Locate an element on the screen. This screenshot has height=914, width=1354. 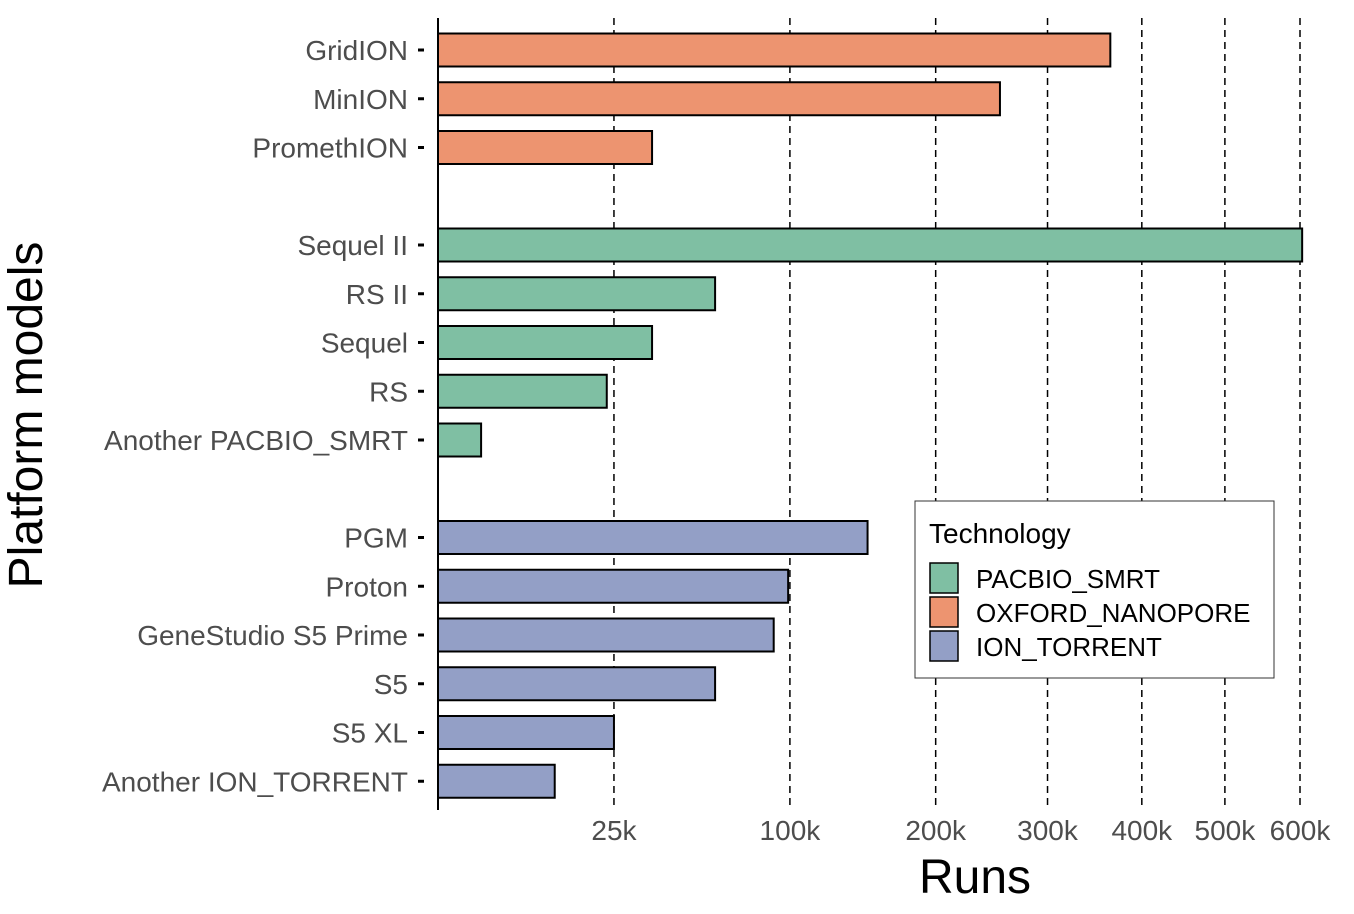
x-axis-title: Runs is located at coordinates (975, 877).